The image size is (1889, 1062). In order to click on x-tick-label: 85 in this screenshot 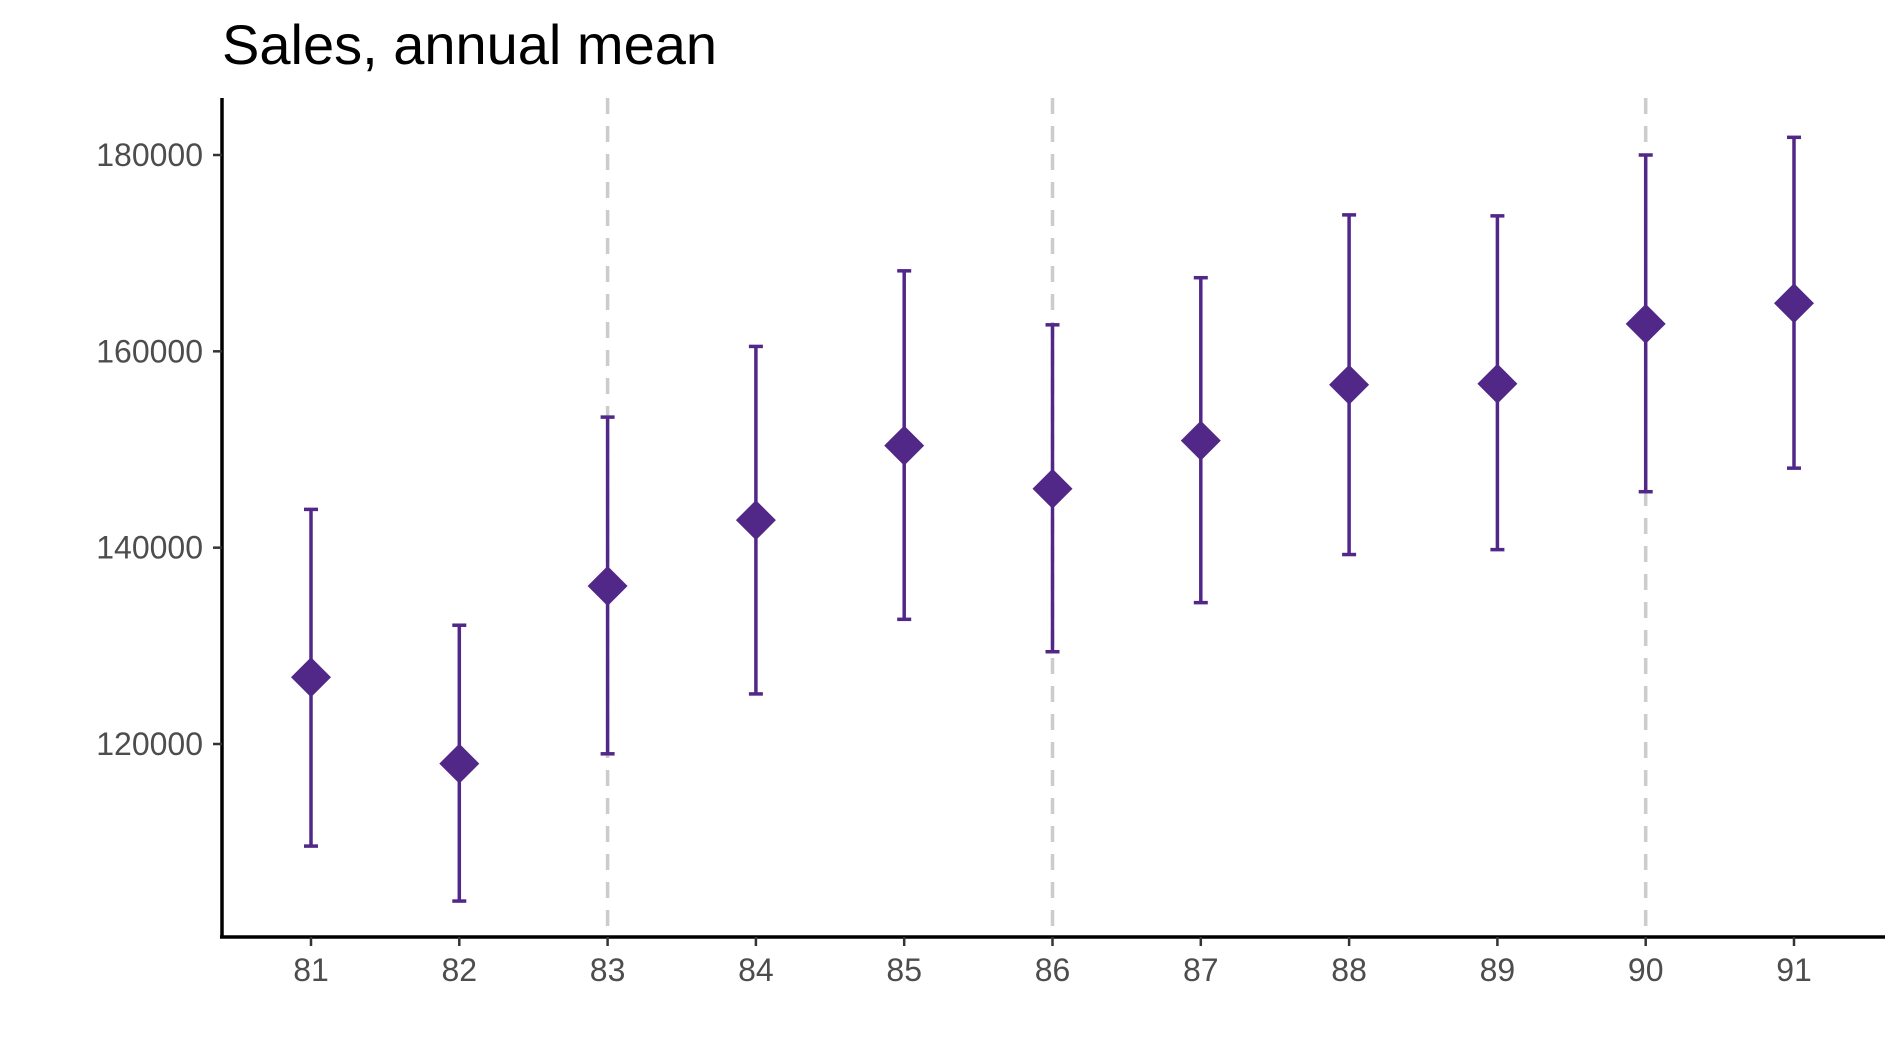, I will do `click(904, 970)`.